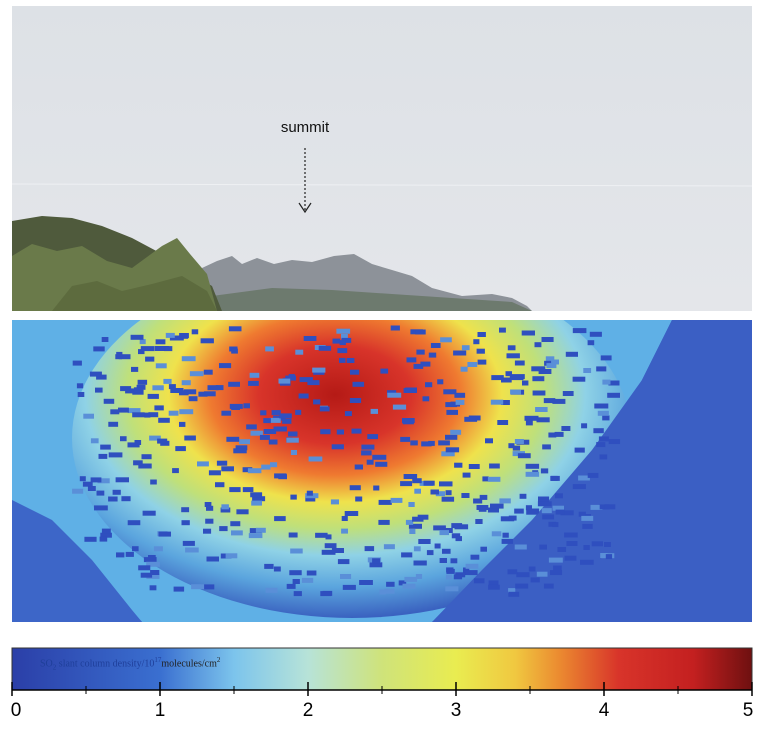 The image size is (764, 733). I want to click on distant-ridge, so click(372, 299).